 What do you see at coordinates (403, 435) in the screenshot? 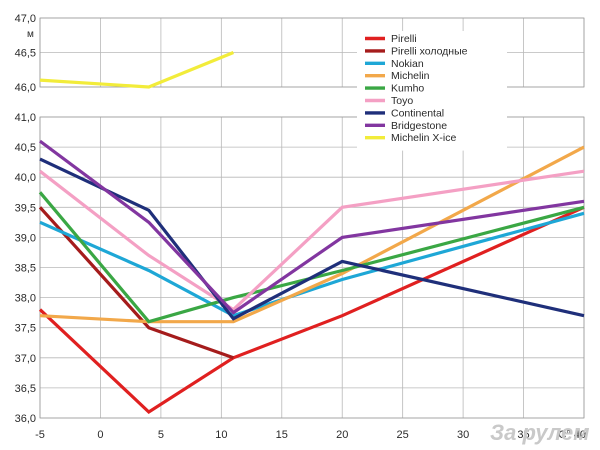
I see `x-tick-label: 25` at bounding box center [403, 435].